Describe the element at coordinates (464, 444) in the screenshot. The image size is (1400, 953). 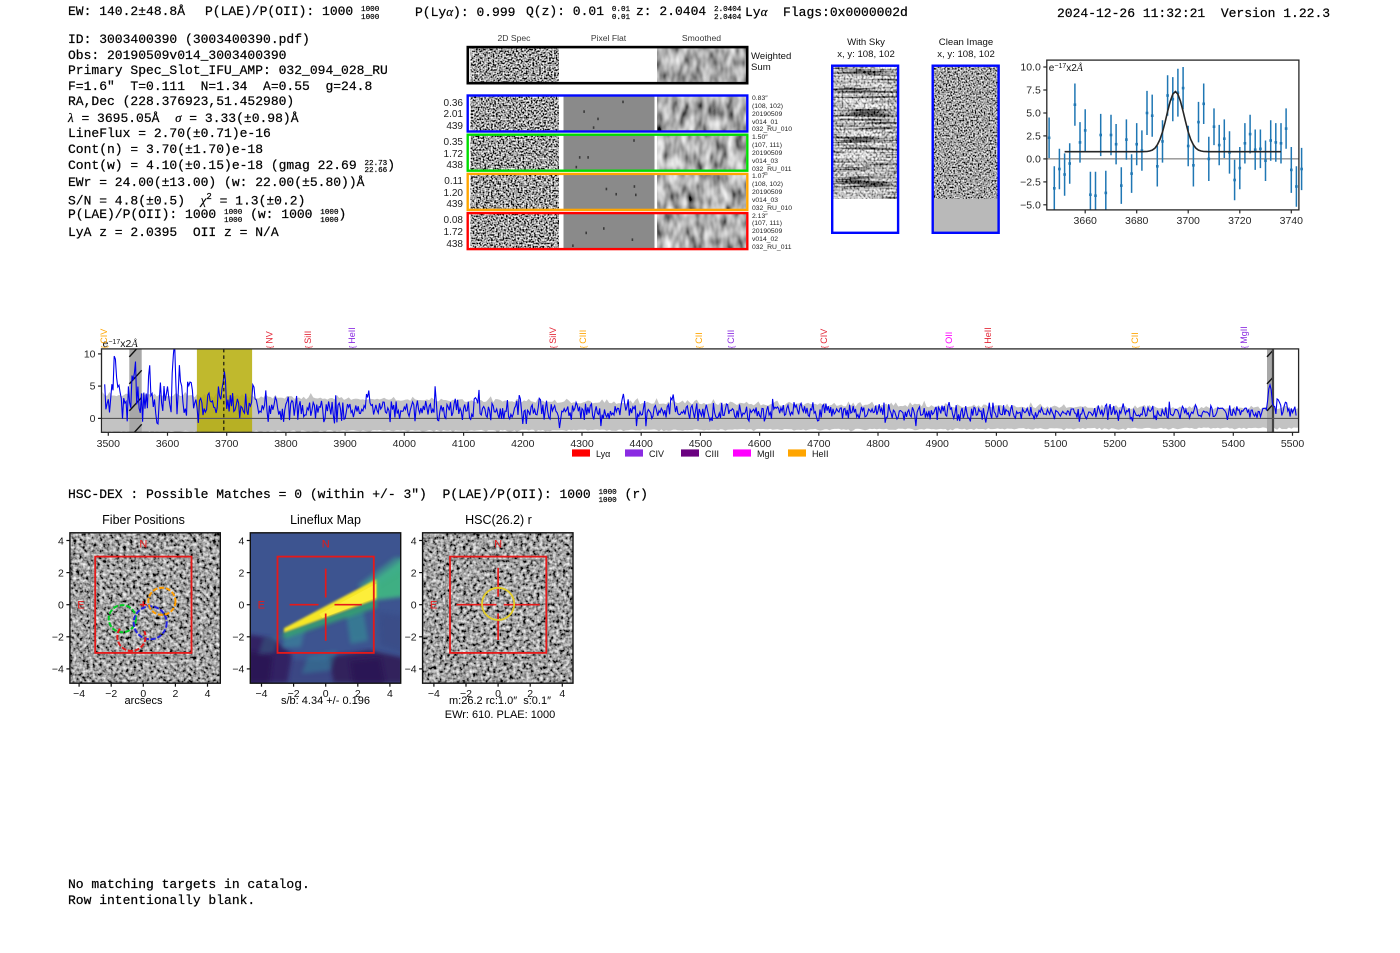
I see `svg-text: 4100` at that location.